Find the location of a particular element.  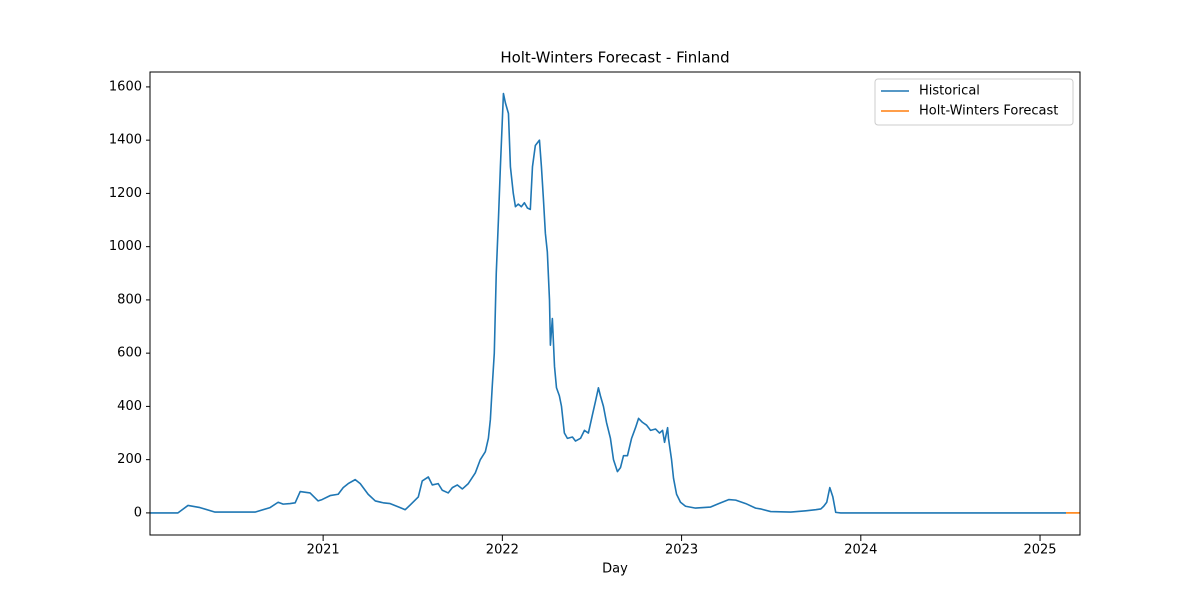

x-tick-label: 2022 is located at coordinates (502, 550).